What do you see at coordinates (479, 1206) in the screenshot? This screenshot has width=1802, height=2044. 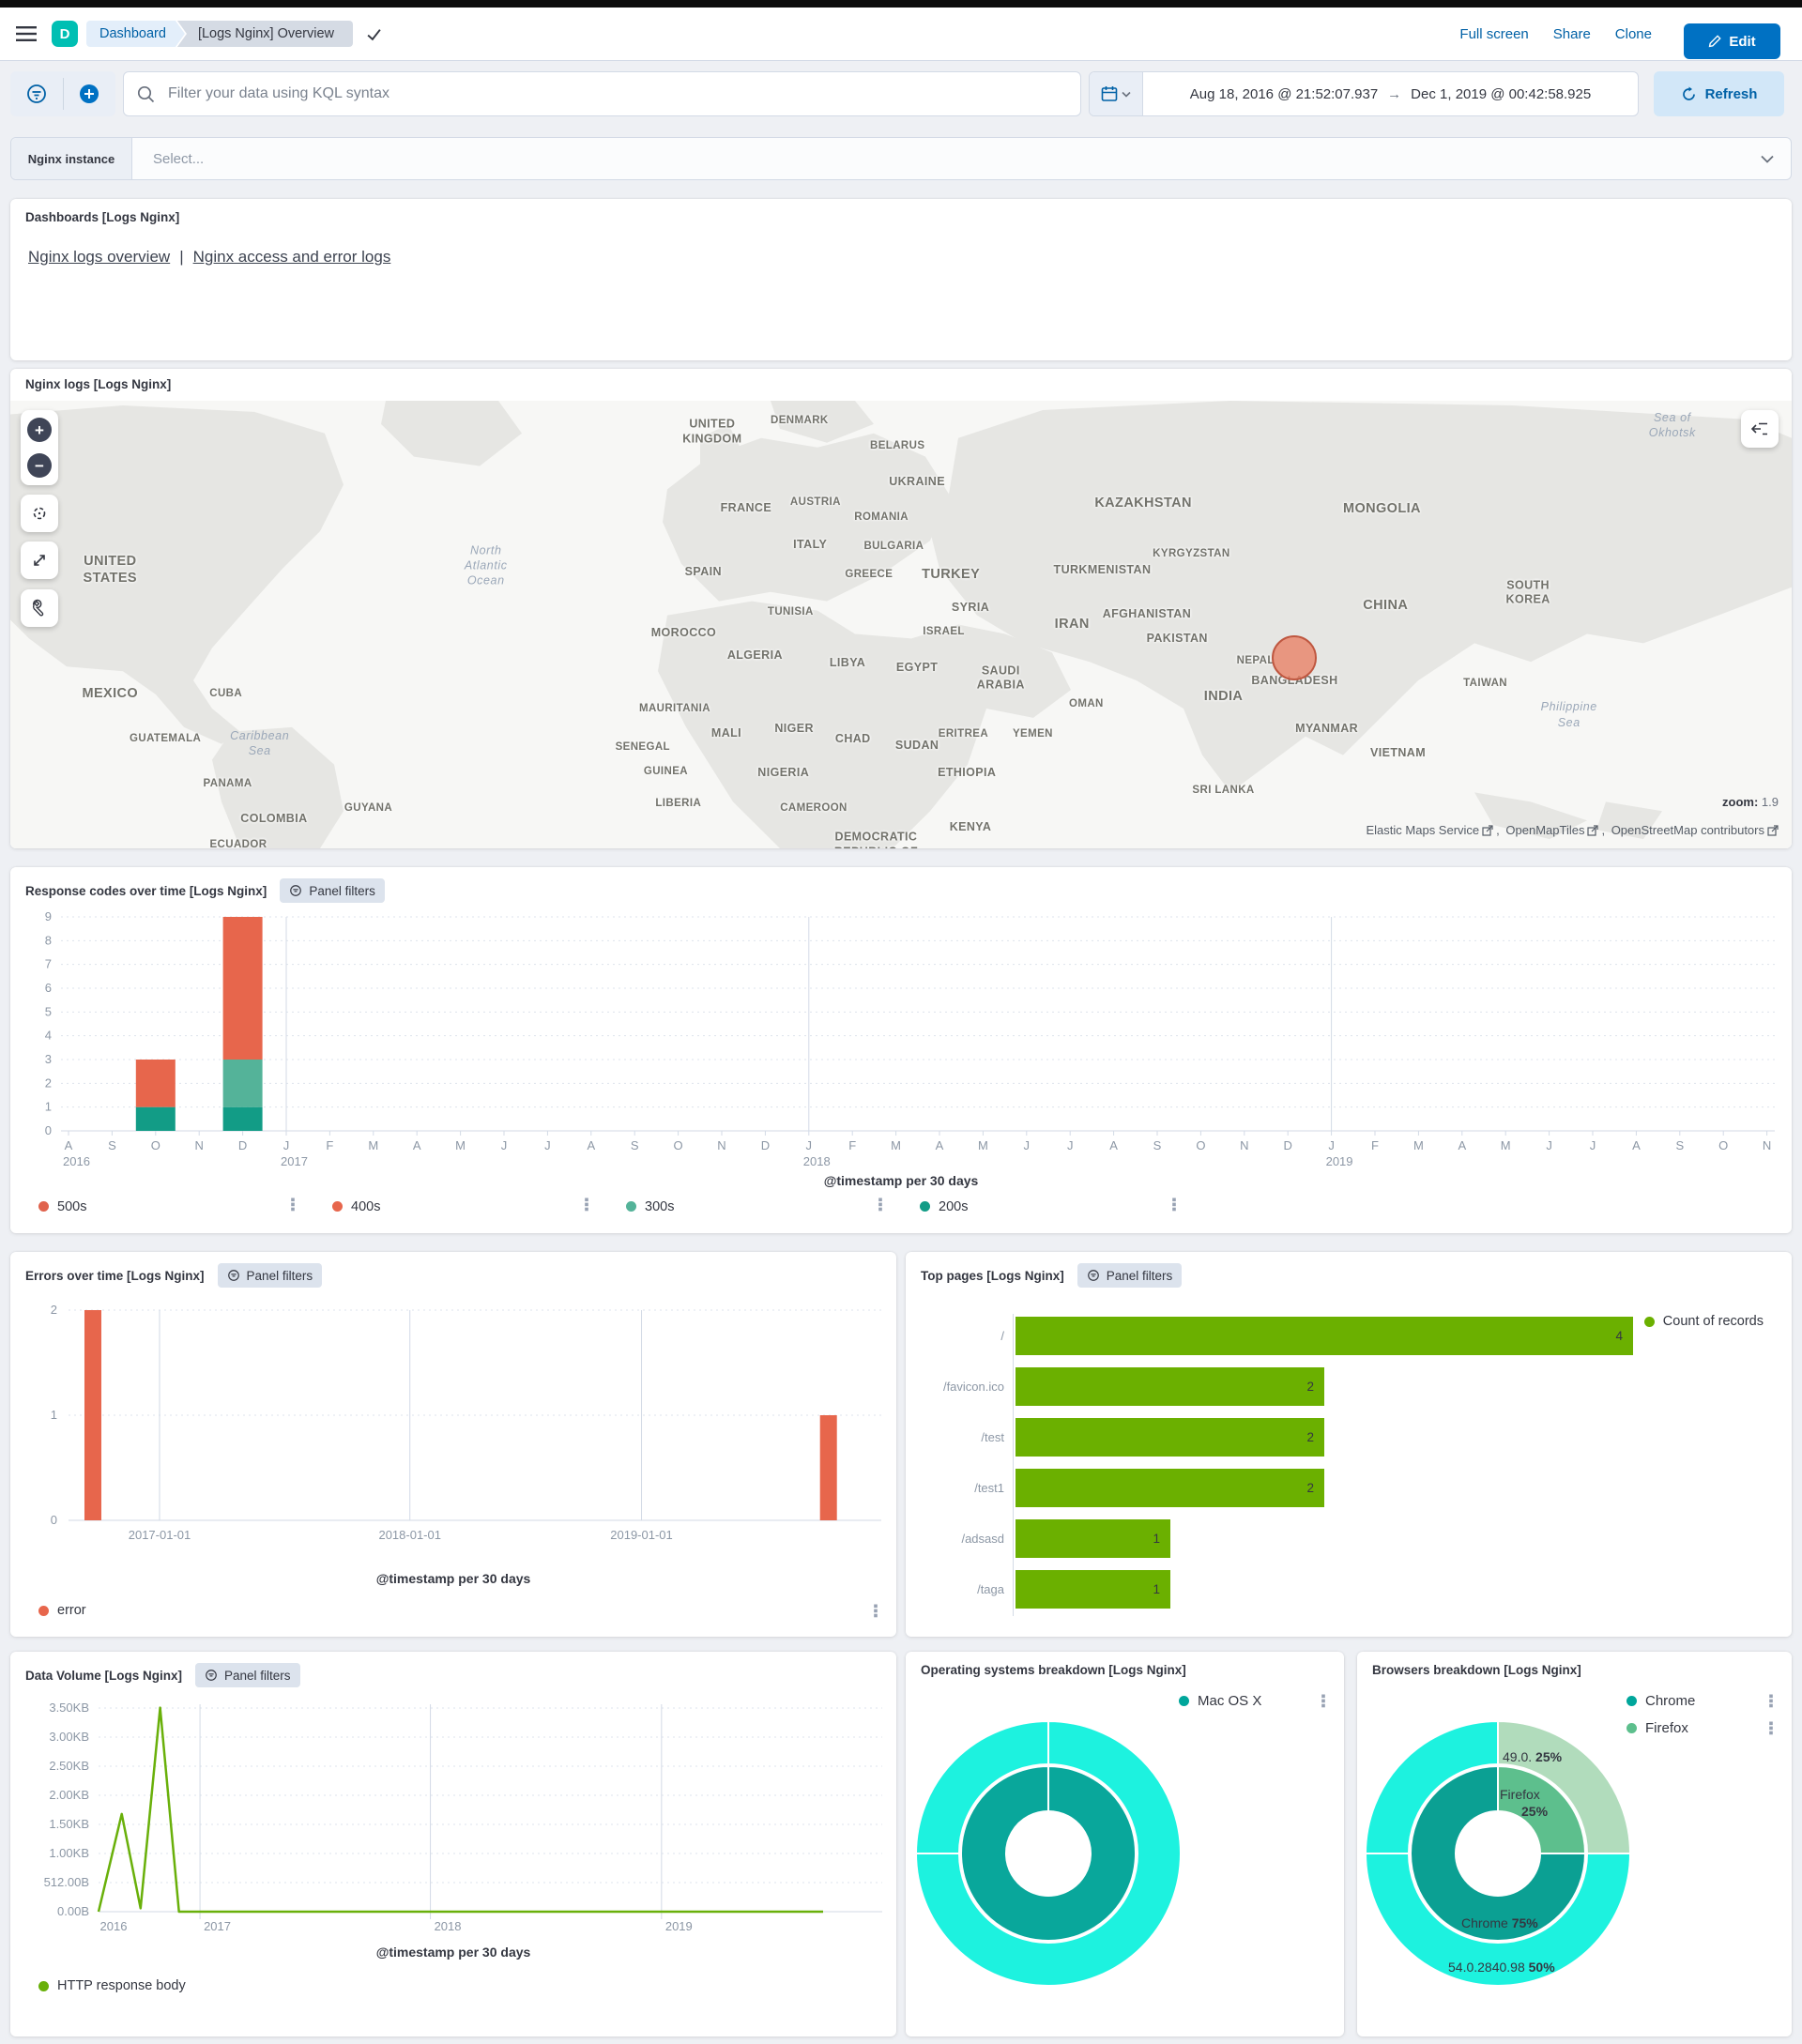 I see `legend-item-400s: 400s` at bounding box center [479, 1206].